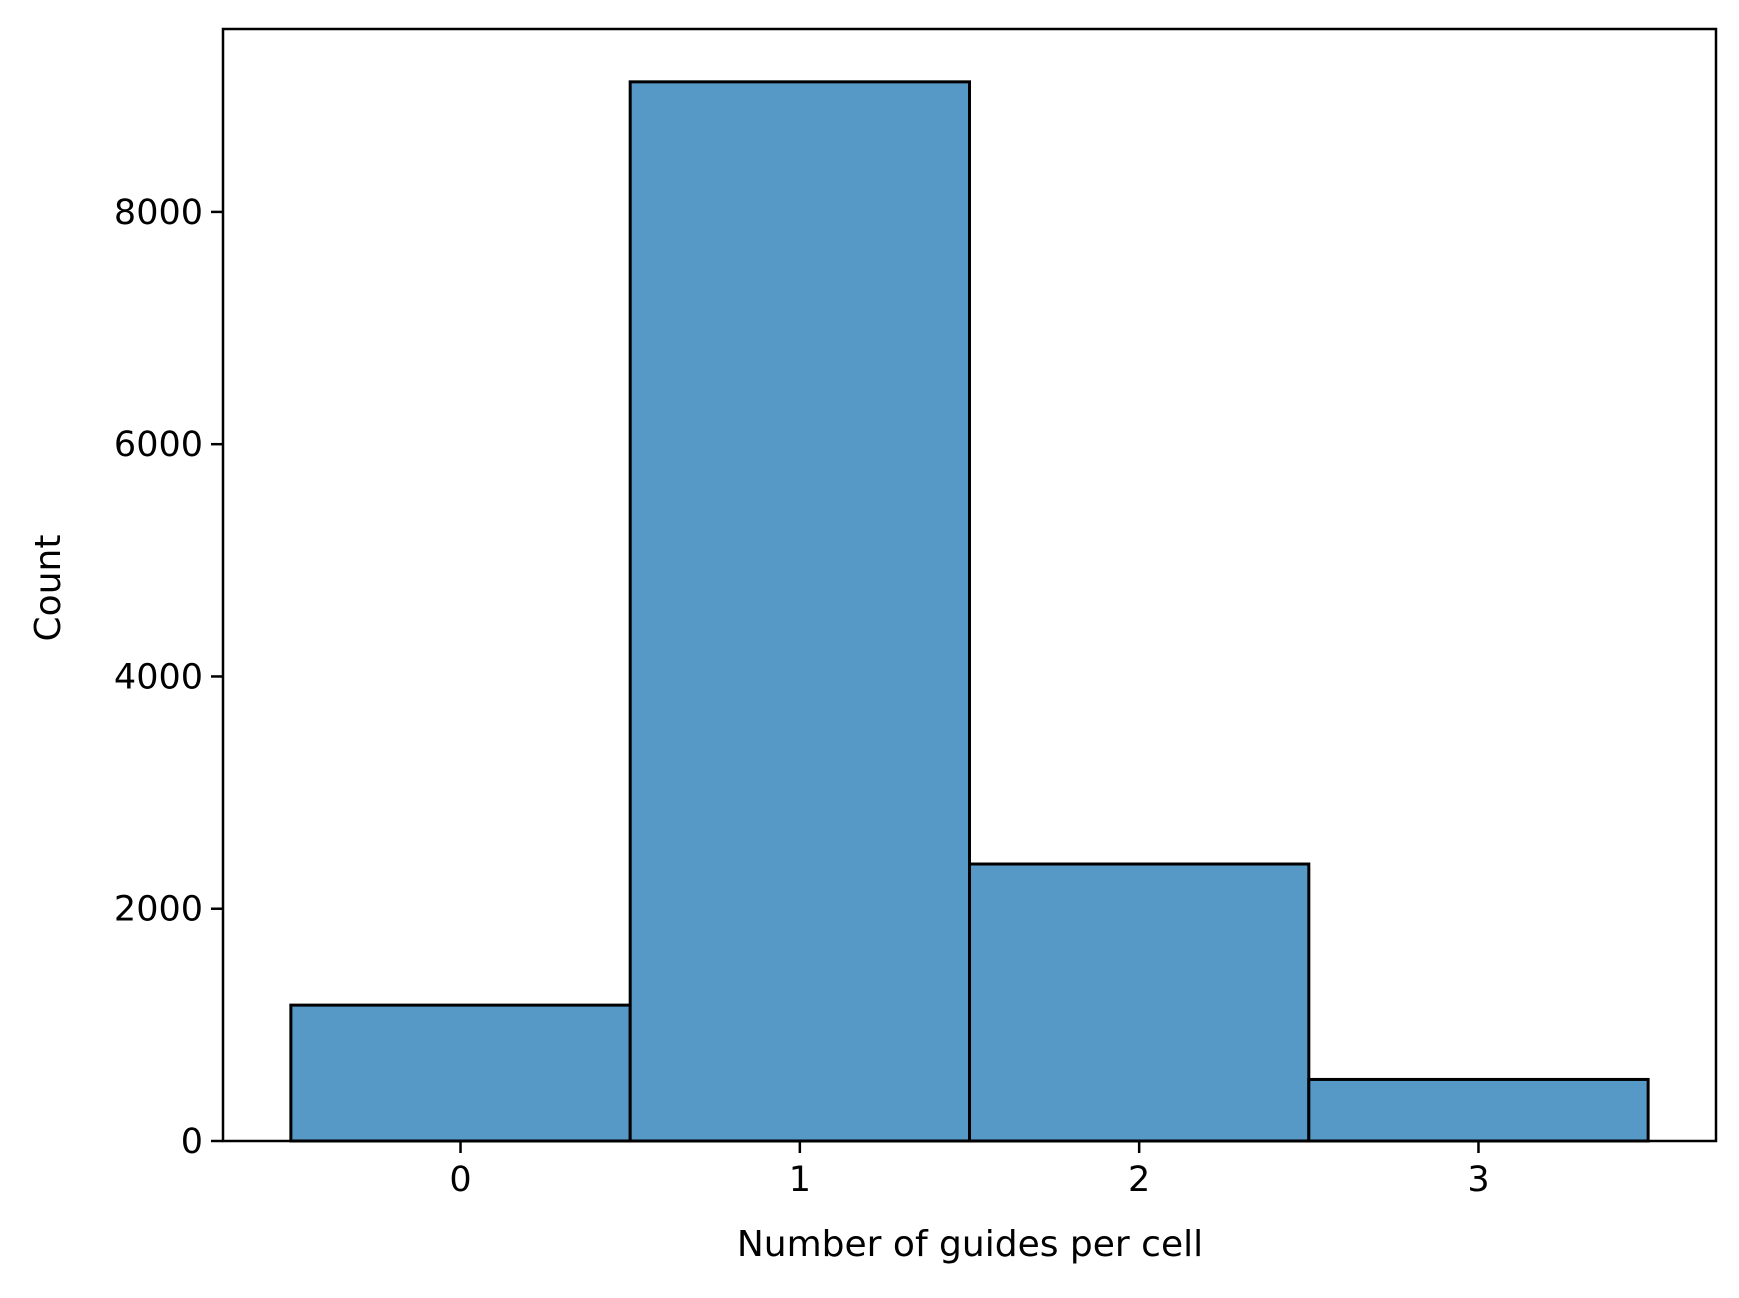 The height and width of the screenshot is (1298, 1739). I want to click on x-tick-label-1: 1, so click(800, 1180).